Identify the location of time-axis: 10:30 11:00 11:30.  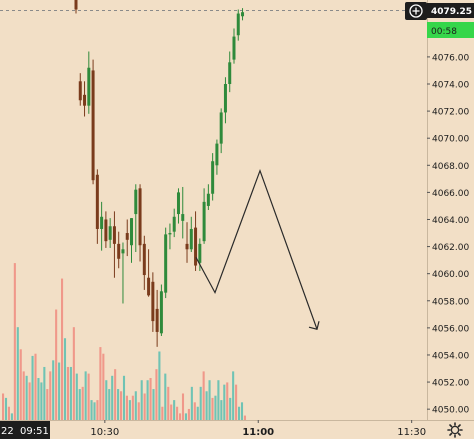
(258, 429).